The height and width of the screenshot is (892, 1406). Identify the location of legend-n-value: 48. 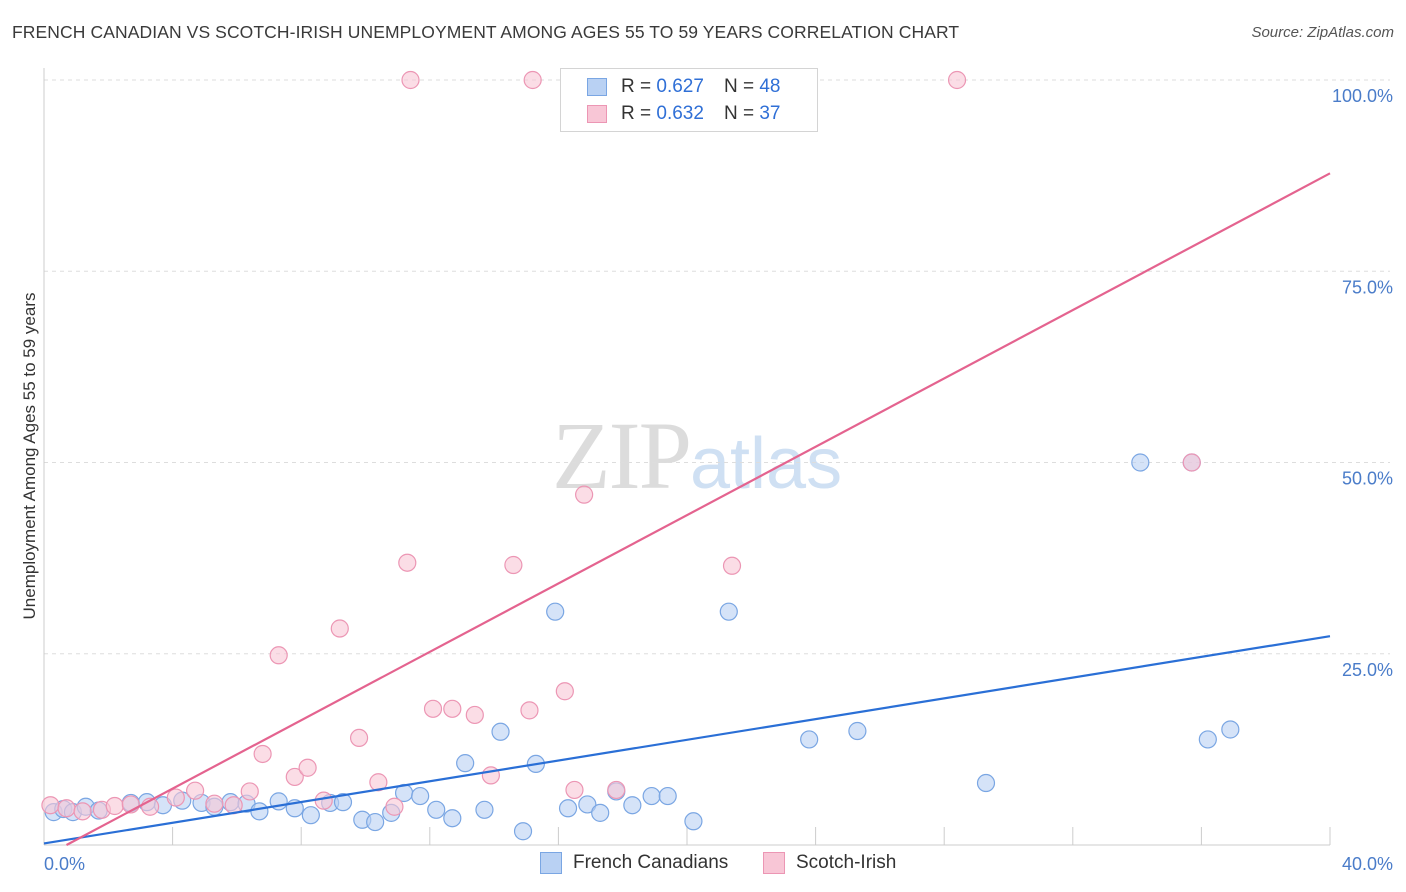
(770, 86).